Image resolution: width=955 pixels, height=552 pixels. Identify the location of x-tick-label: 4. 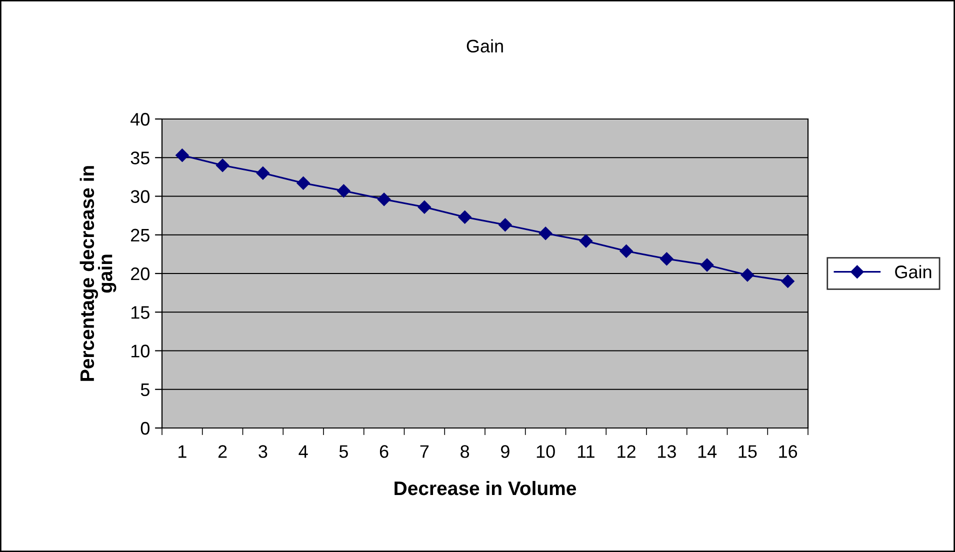
(303, 451).